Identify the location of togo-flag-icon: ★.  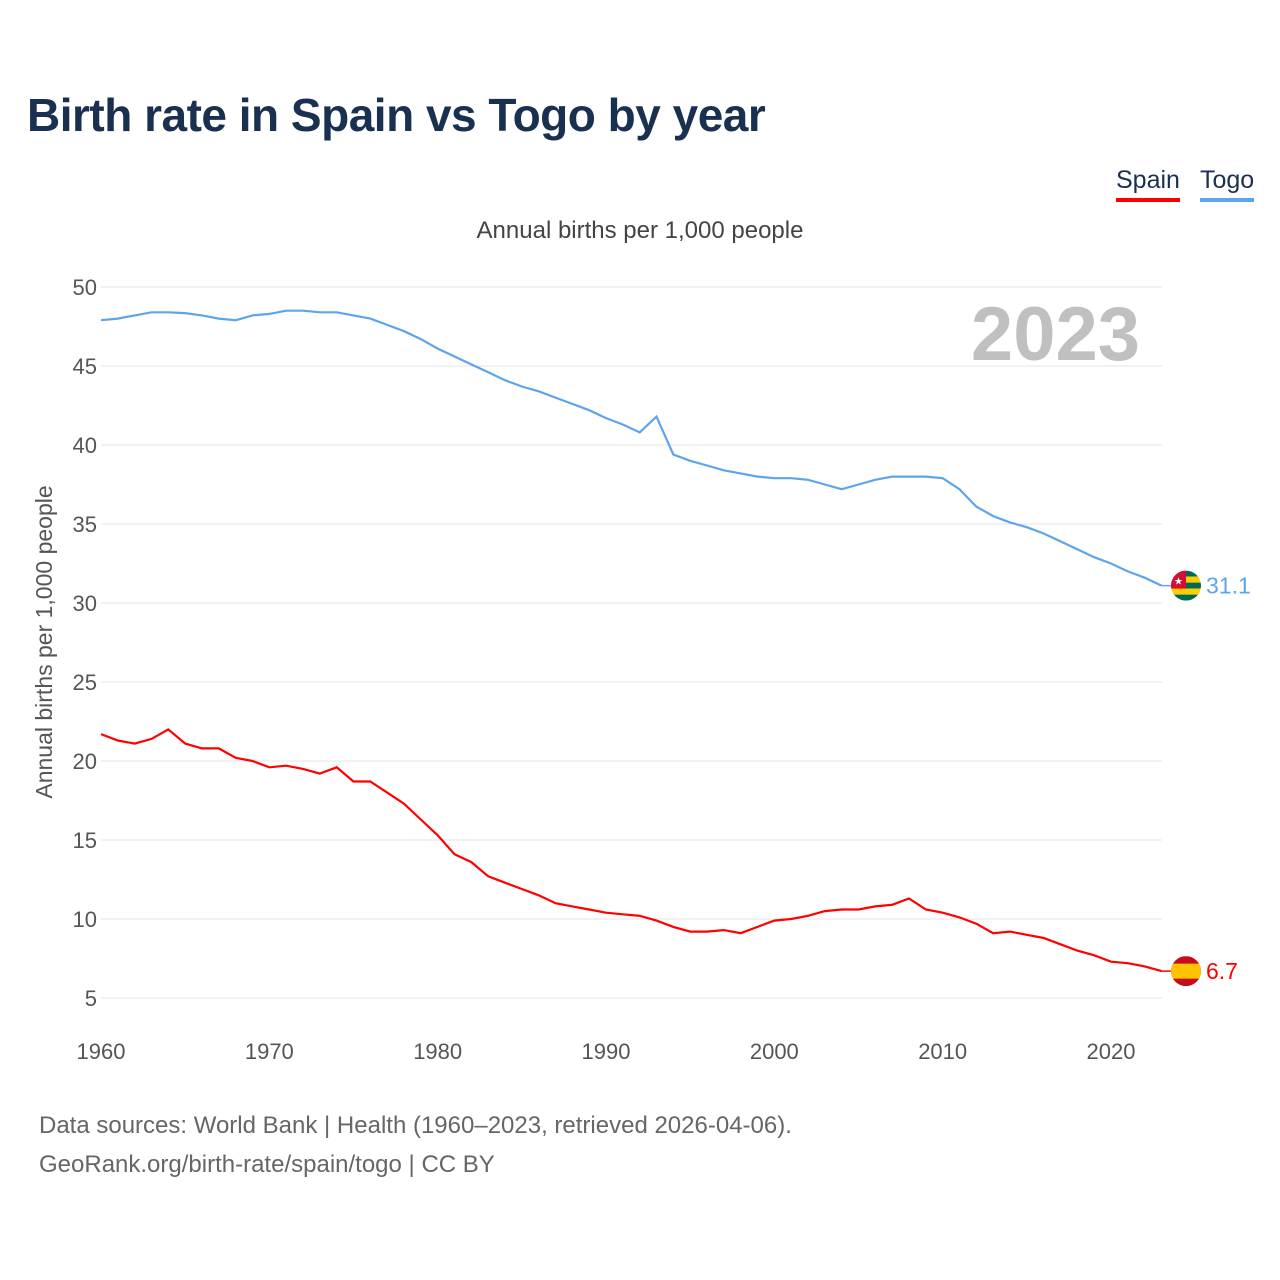
(1186, 585).